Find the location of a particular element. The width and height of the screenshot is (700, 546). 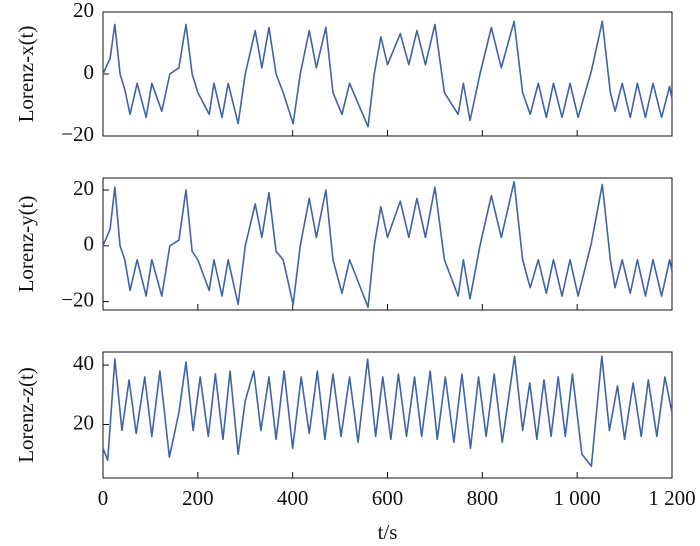

x-tick-label: 0 is located at coordinates (103, 498).